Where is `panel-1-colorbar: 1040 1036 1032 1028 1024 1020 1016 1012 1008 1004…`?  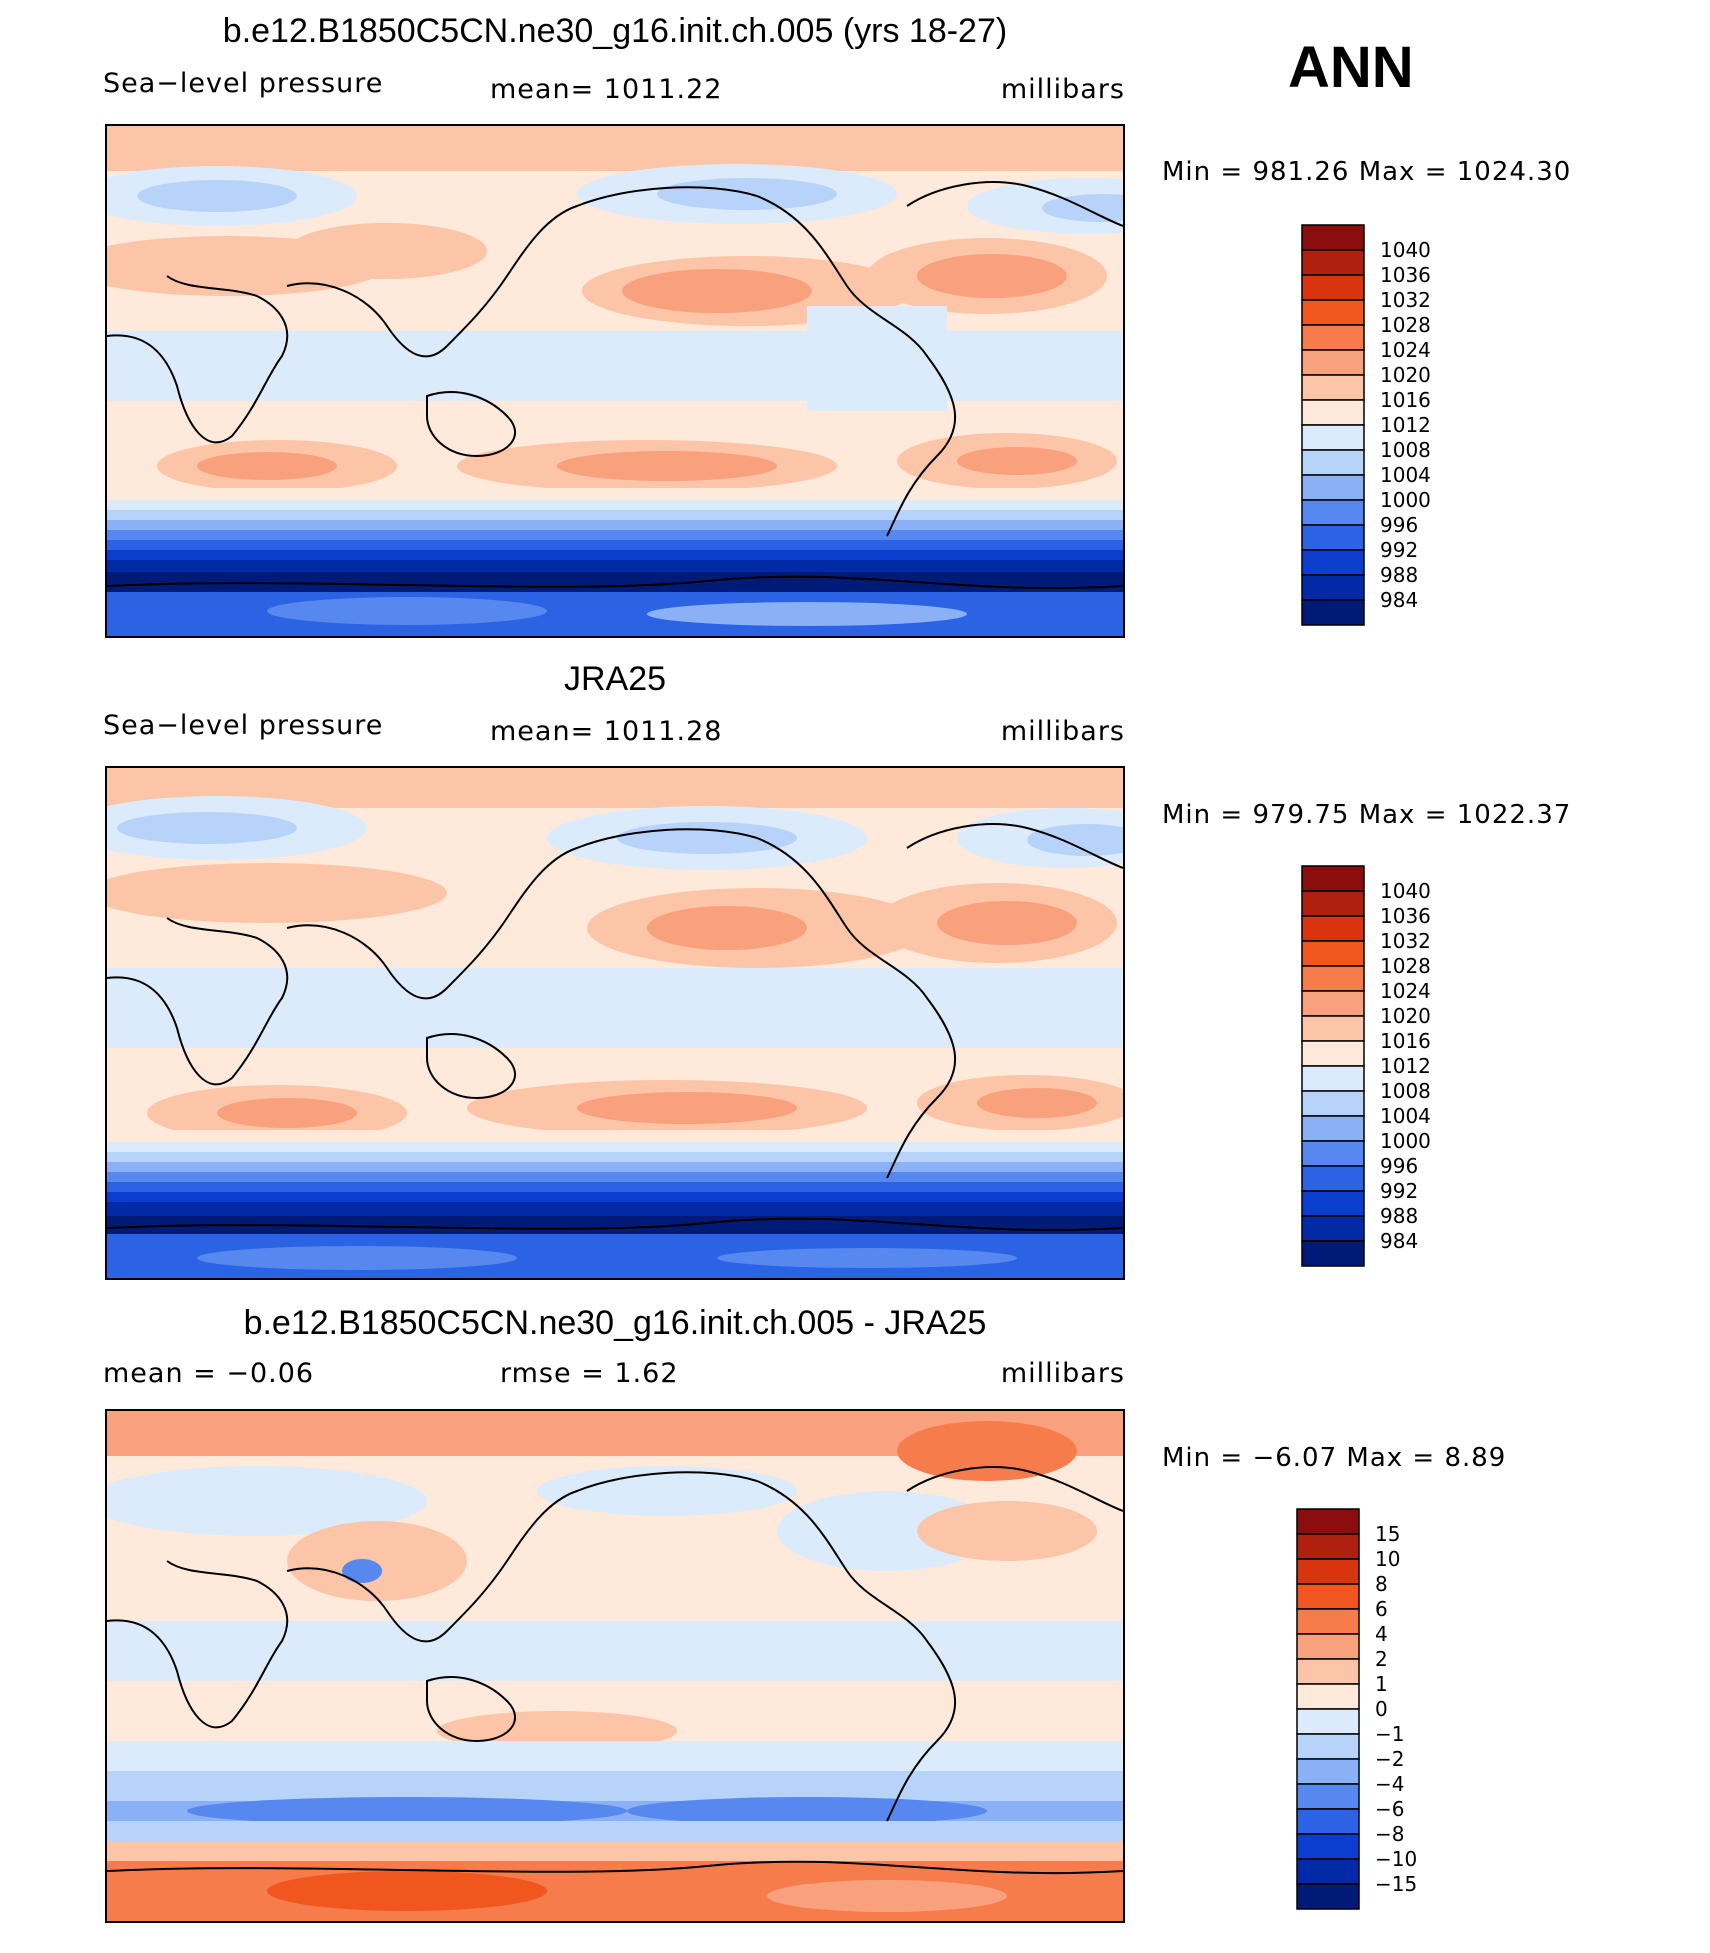 panel-1-colorbar: 1040 1036 1032 1028 1024 1020 1016 1012 1008 1004… is located at coordinates (1410, 430).